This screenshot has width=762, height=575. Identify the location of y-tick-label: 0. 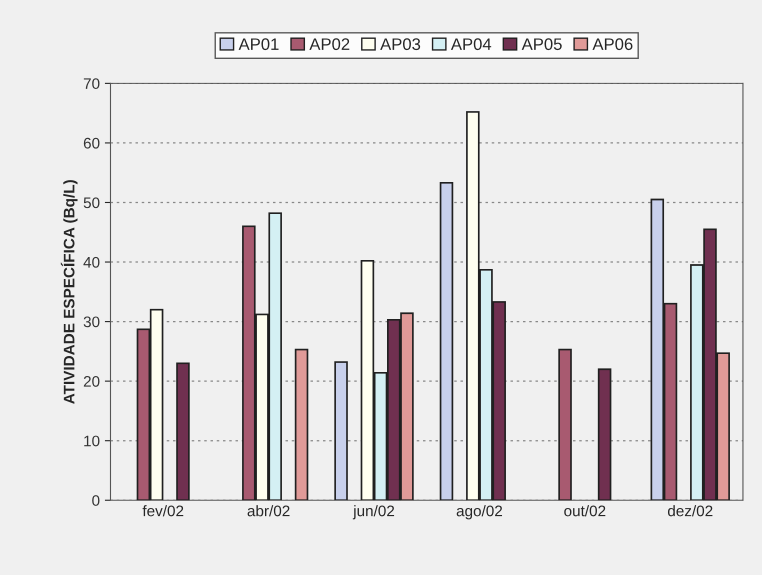
(96, 500).